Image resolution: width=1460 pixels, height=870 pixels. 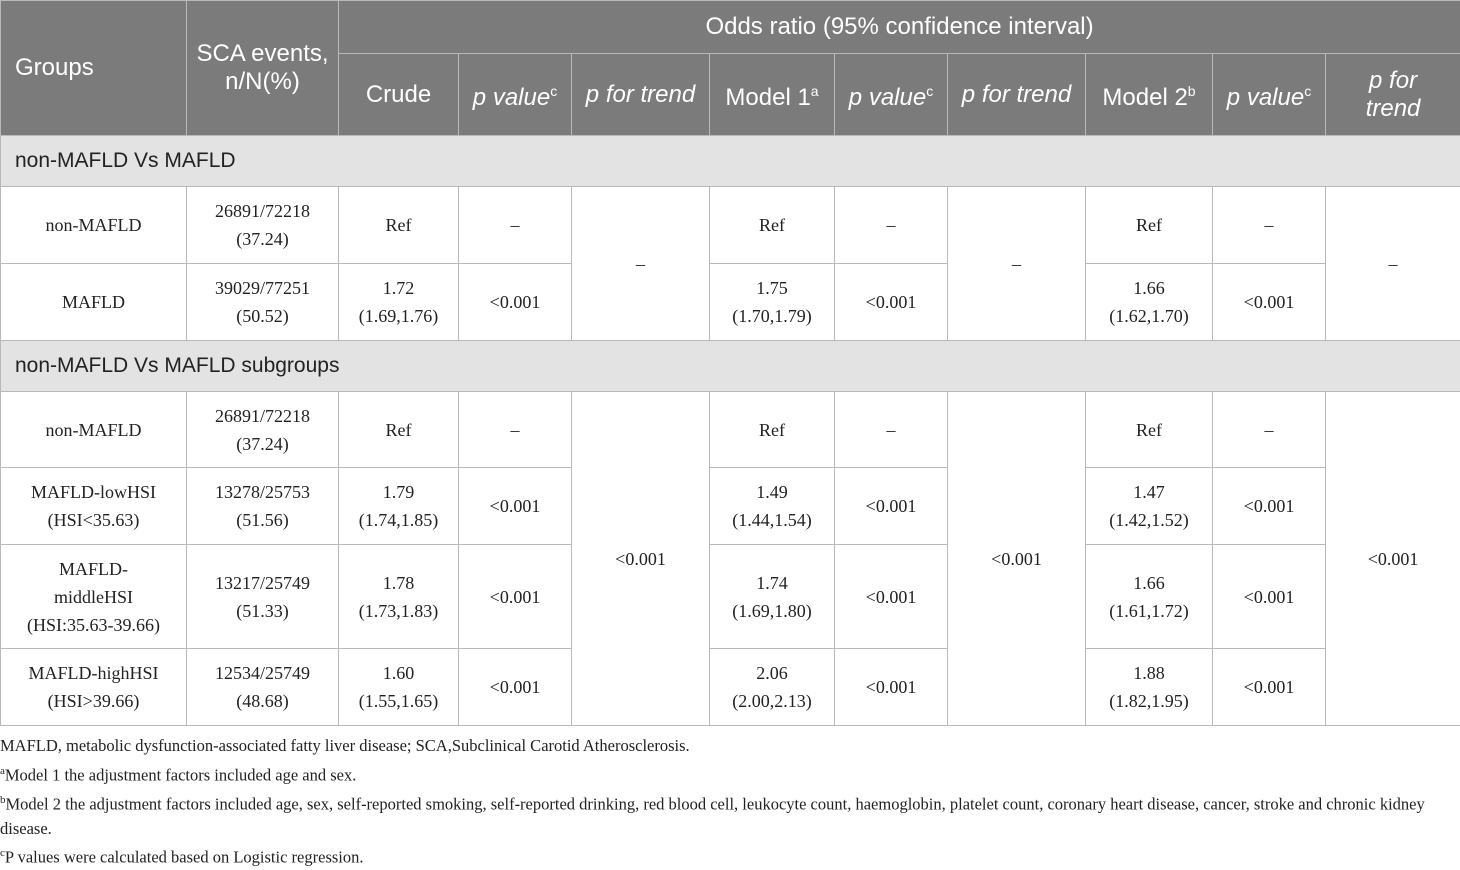 I want to click on group-label: MAFLD-highHSI, so click(x=93, y=673).